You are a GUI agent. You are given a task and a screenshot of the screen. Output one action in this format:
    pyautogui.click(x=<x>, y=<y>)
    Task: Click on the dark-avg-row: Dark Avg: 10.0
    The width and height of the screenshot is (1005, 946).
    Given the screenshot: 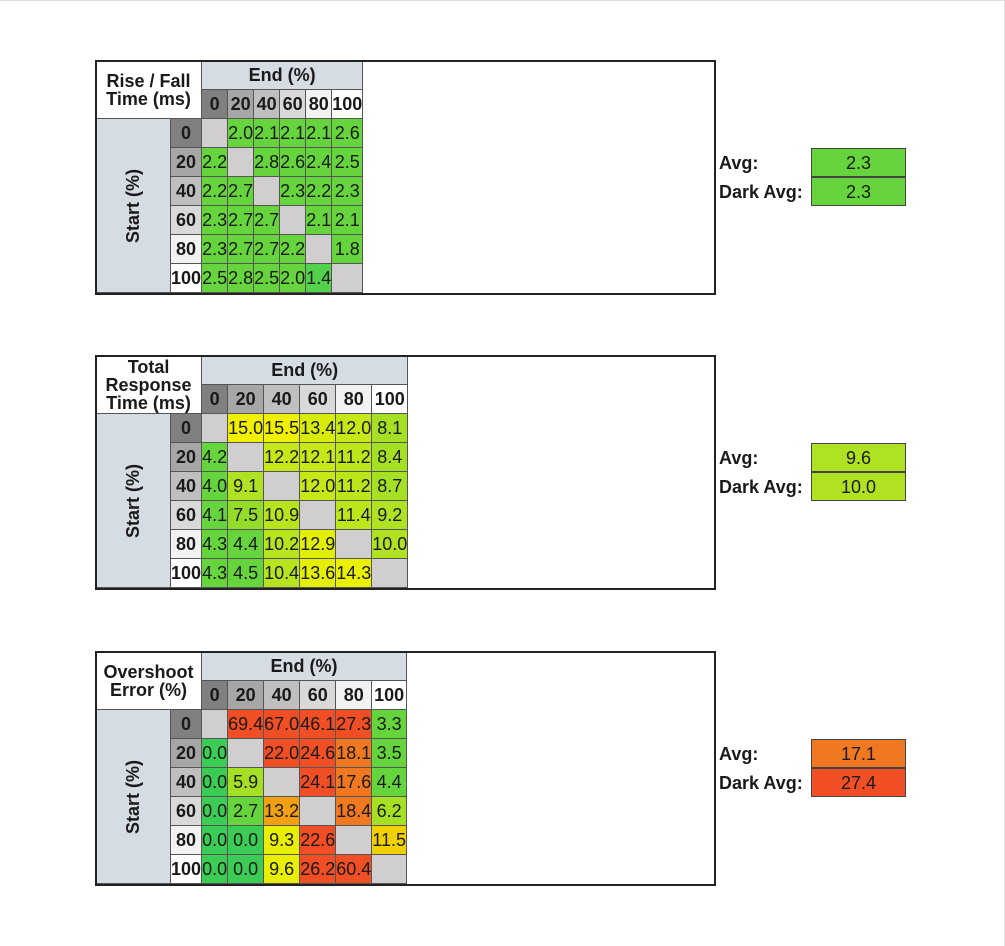 What is the action you would take?
    pyautogui.click(x=860, y=486)
    